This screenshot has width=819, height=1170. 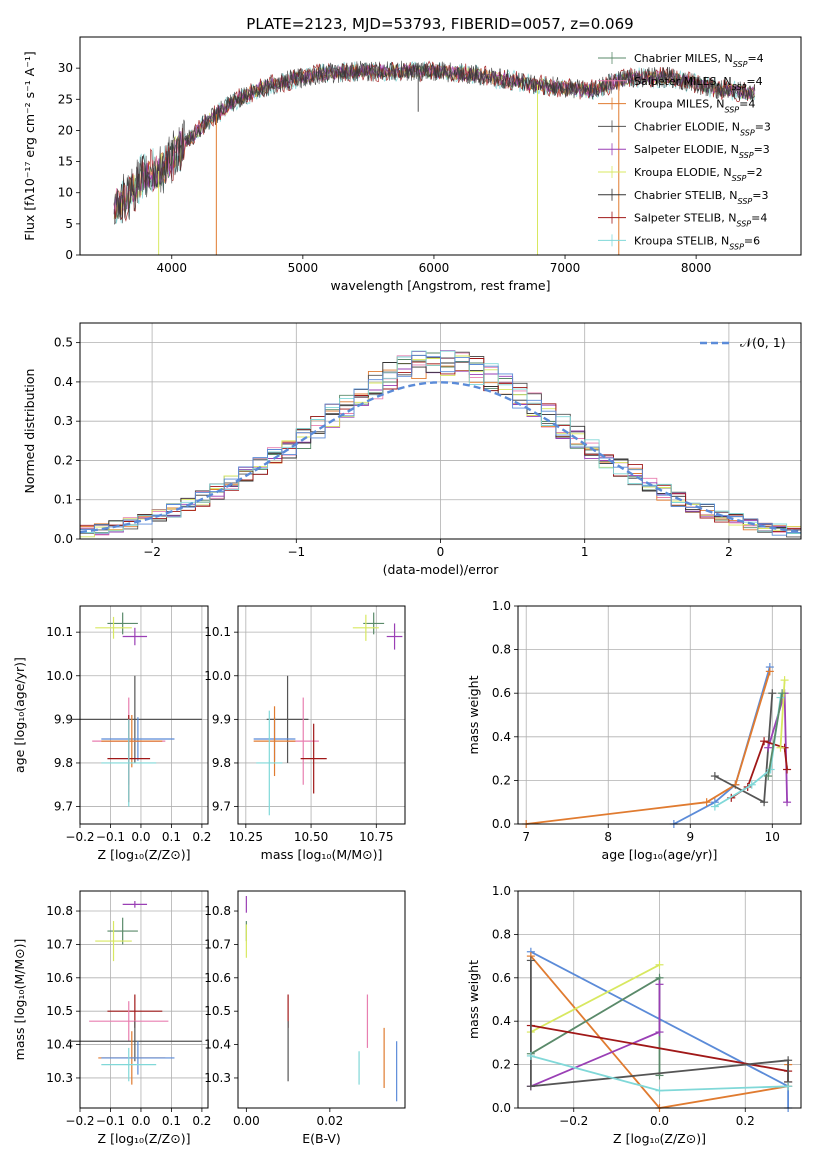 What do you see at coordinates (296, 552) in the screenshot?
I see `x-tick-label: −1` at bounding box center [296, 552].